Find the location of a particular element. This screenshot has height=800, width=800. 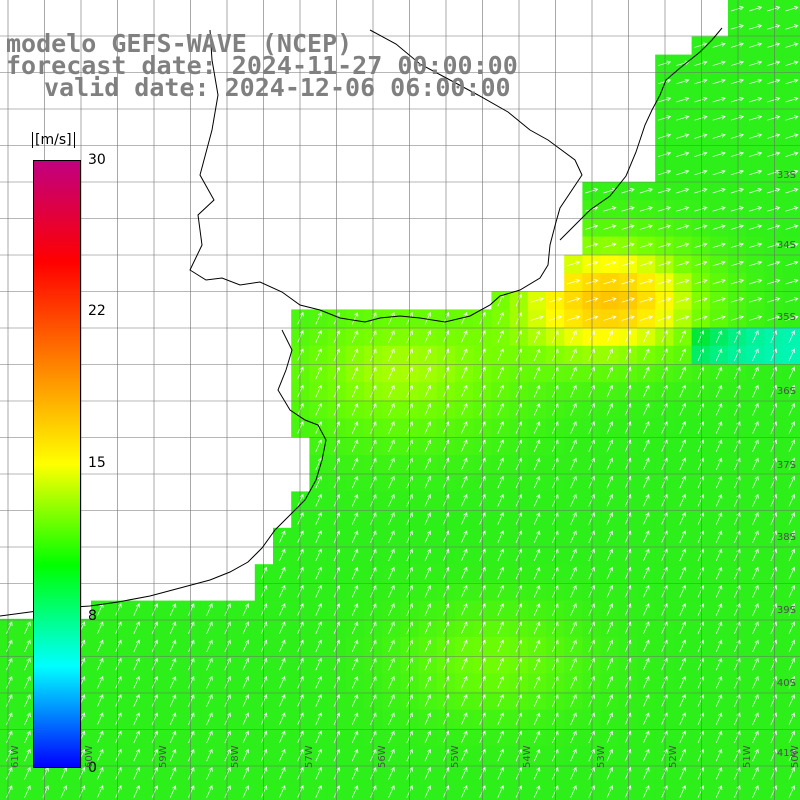

colorbar-tick-30: 30 is located at coordinates (97, 160).